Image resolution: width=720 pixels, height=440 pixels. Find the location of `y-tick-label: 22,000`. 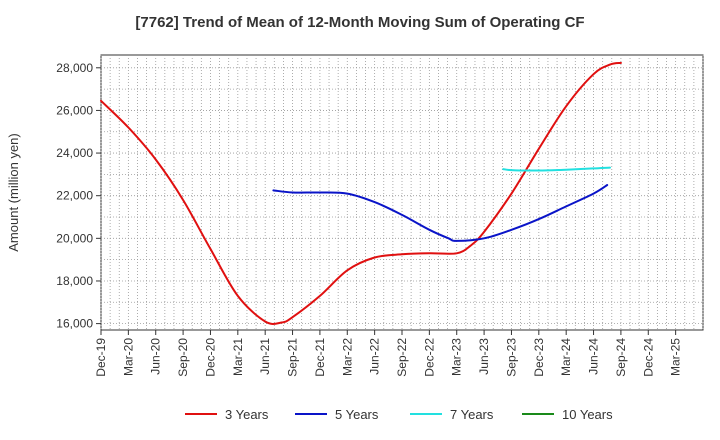

y-tick-label: 22,000 is located at coordinates (74, 196).